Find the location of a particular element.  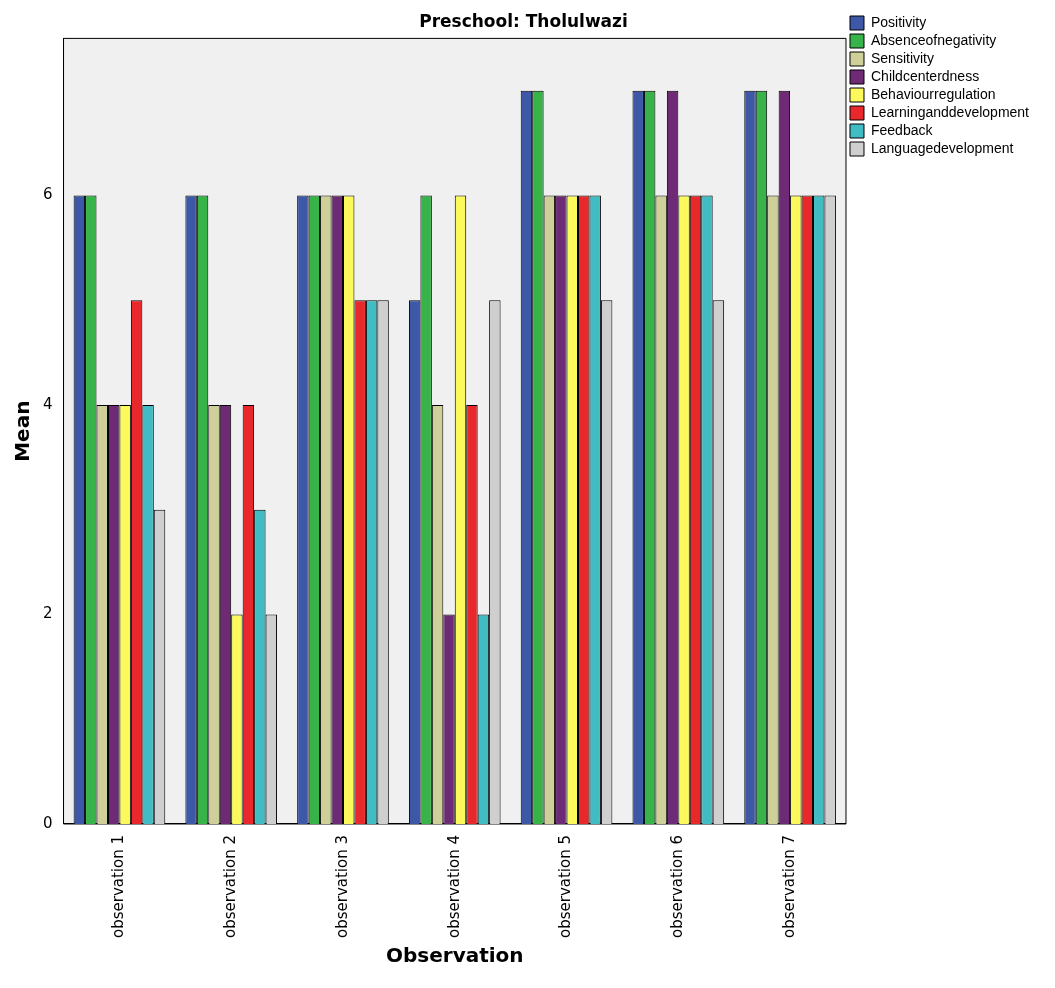

legend-label: Sensitivity is located at coordinates (902, 57).